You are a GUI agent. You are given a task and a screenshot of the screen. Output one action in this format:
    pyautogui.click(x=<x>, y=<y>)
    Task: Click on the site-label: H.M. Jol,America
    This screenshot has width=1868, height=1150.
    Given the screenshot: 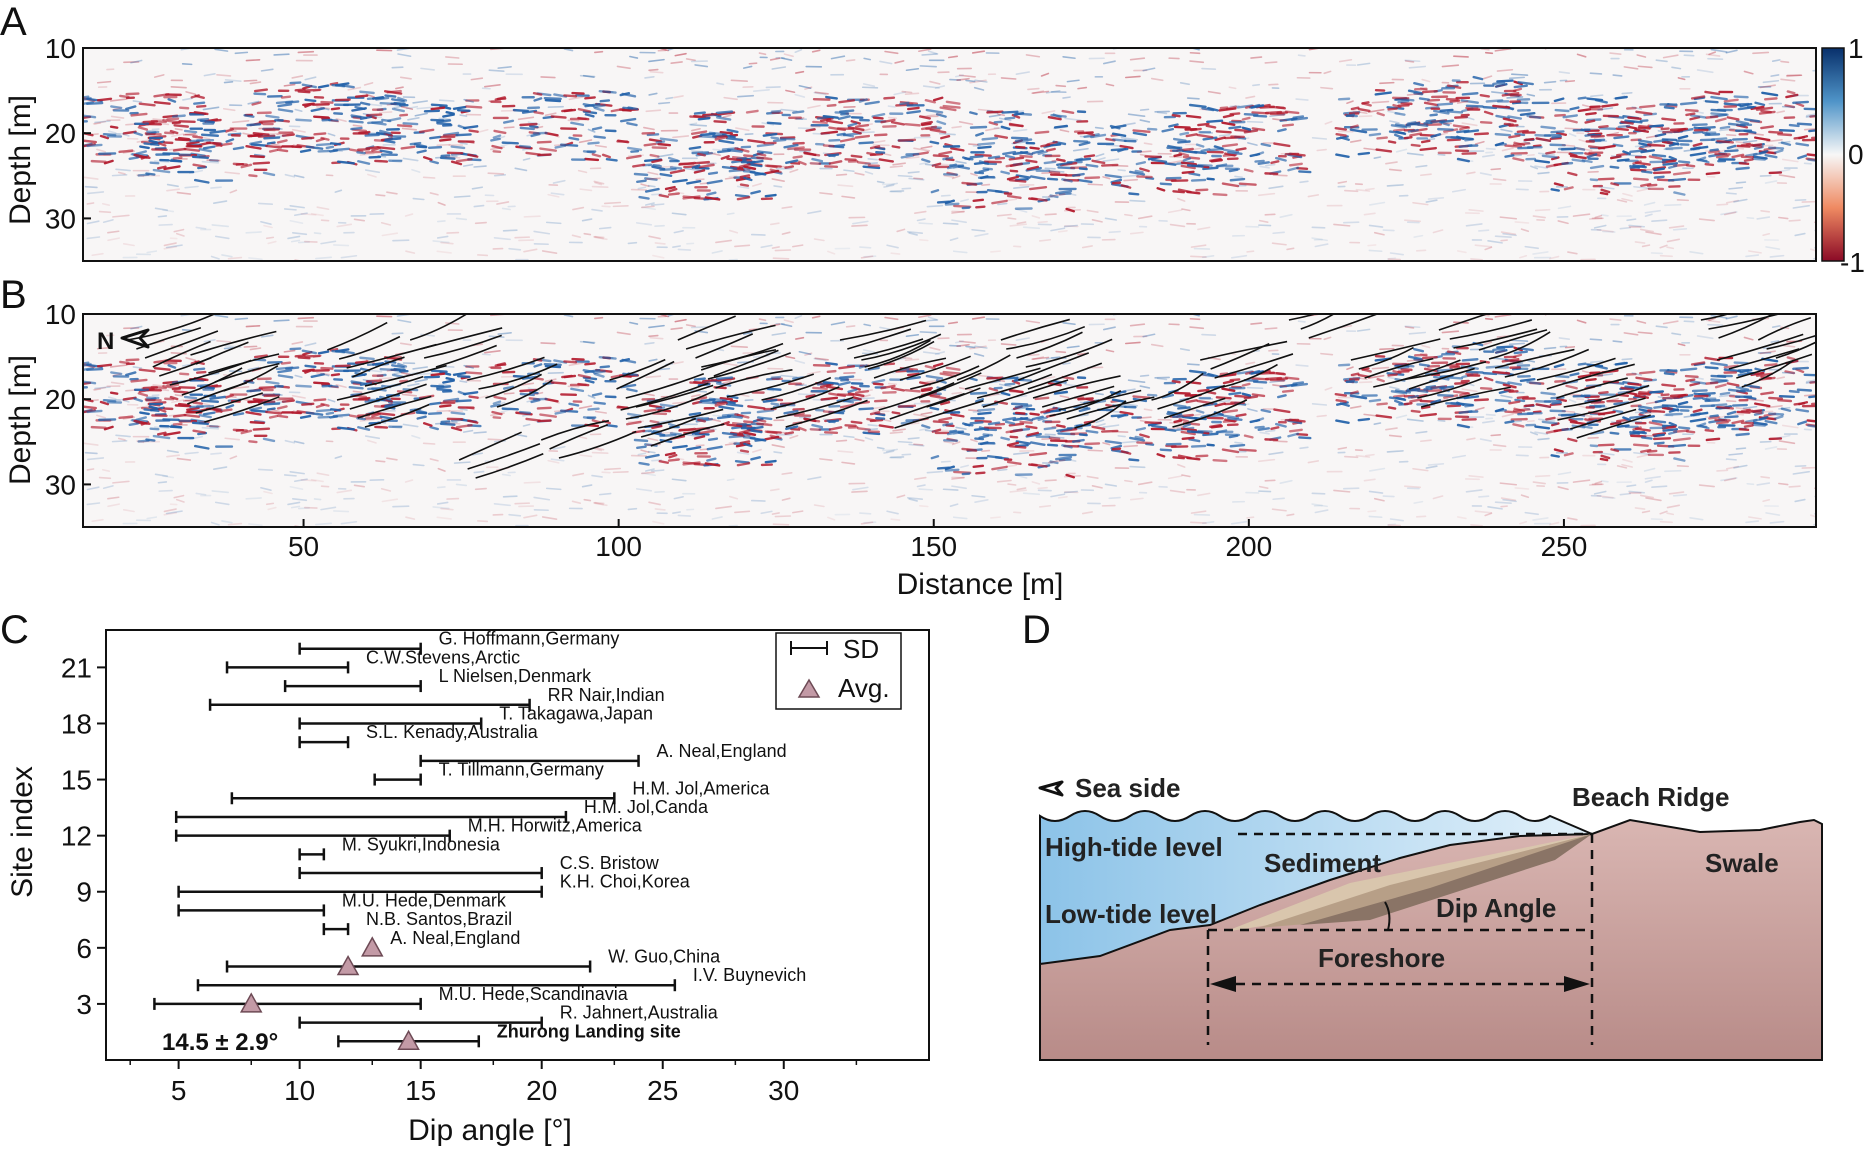 What is the action you would take?
    pyautogui.click(x=701, y=788)
    